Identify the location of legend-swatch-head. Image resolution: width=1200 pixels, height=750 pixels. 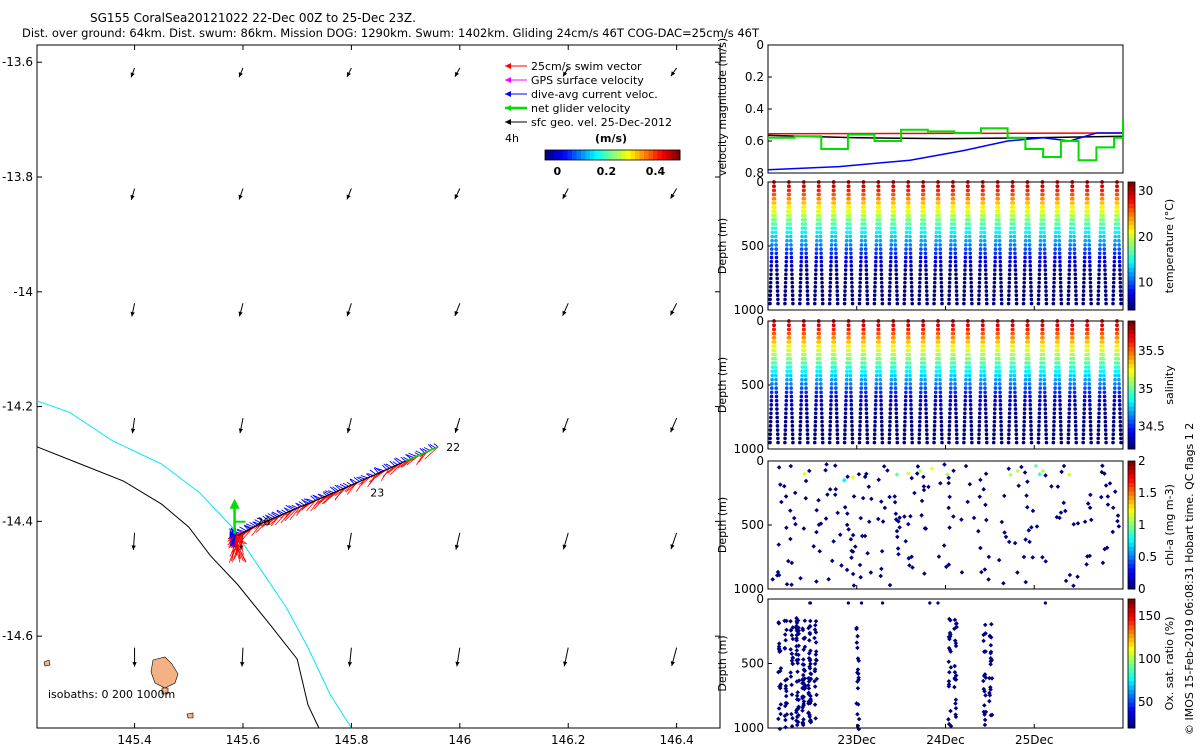
(508, 80).